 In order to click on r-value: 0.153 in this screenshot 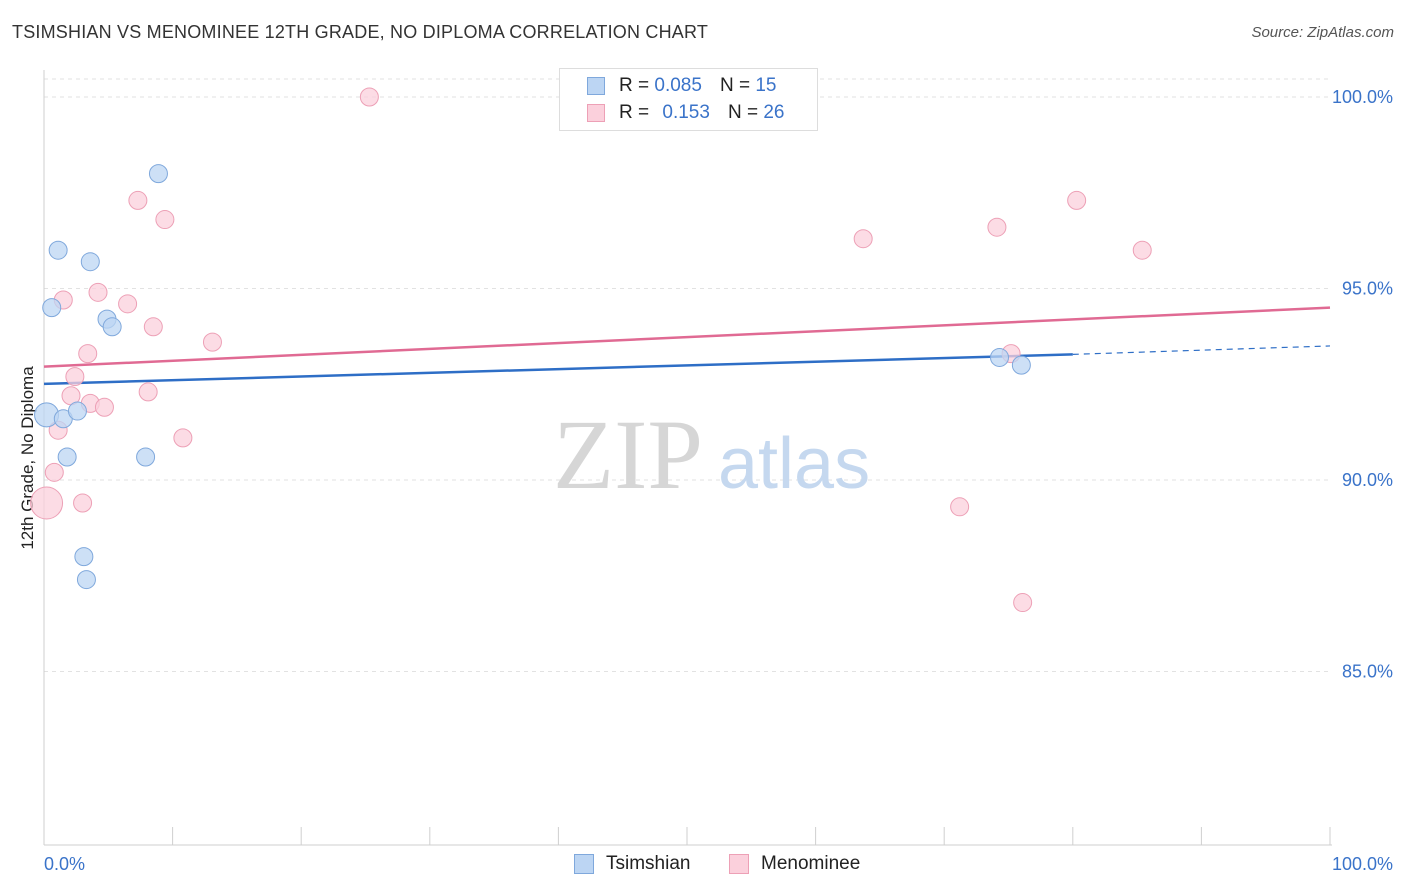, I will do `click(686, 112)`.